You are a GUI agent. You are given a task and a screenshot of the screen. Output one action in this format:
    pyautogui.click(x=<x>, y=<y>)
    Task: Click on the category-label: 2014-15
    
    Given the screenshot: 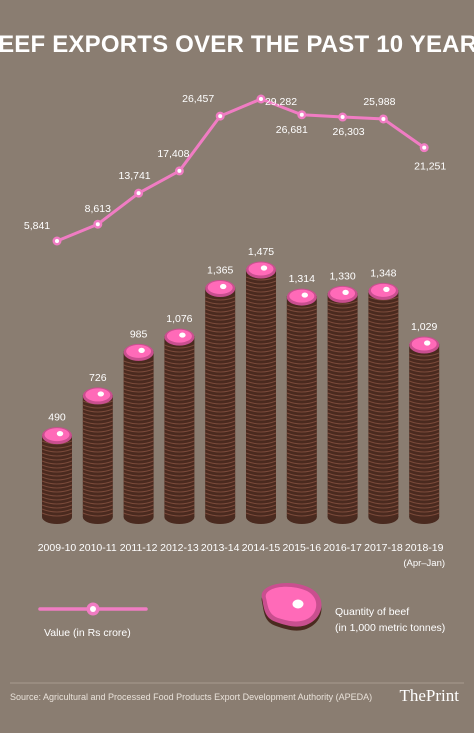 What is the action you would take?
    pyautogui.click(x=261, y=548)
    